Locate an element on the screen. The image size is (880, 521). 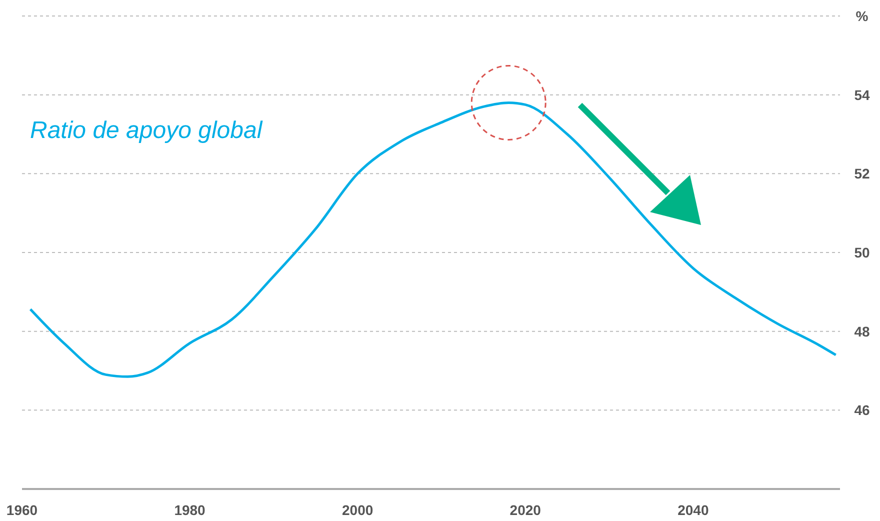
x-tick-label: 1980 is located at coordinates (190, 510).